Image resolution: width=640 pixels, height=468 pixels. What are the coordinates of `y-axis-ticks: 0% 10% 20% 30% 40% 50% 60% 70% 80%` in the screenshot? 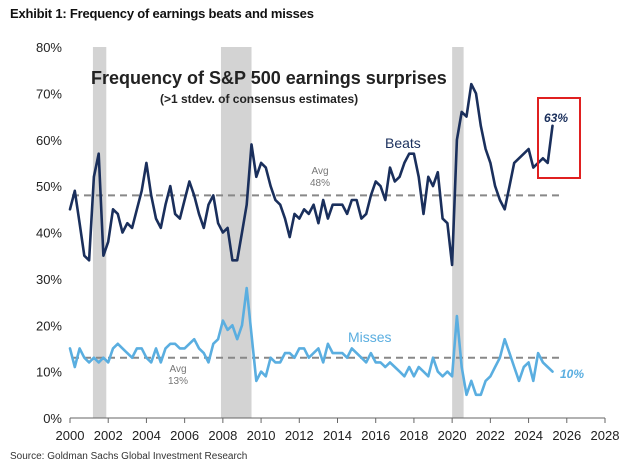 It's located at (49, 233).